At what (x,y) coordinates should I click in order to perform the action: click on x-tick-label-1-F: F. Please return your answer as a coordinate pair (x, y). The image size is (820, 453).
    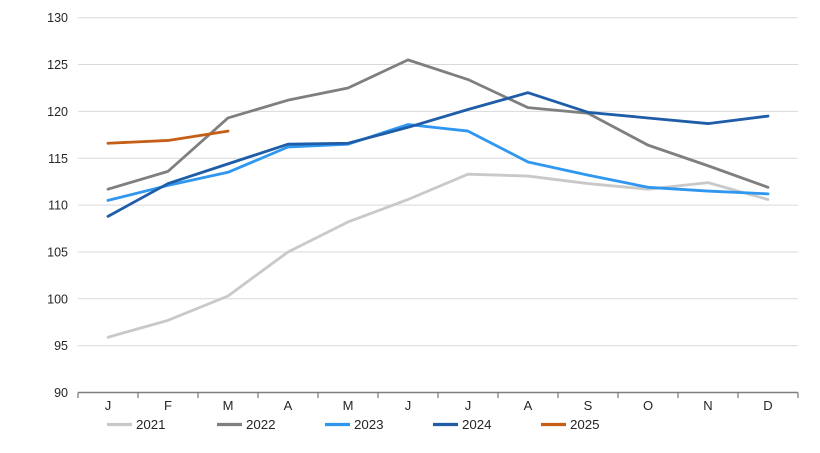
    Looking at the image, I should click on (168, 405).